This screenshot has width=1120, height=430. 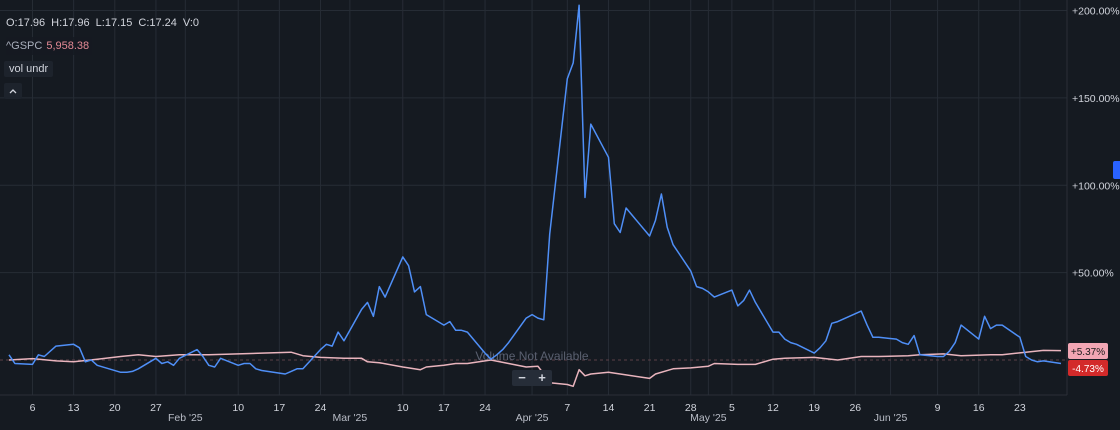 I want to click on x-tick-label: 6, so click(x=33, y=408).